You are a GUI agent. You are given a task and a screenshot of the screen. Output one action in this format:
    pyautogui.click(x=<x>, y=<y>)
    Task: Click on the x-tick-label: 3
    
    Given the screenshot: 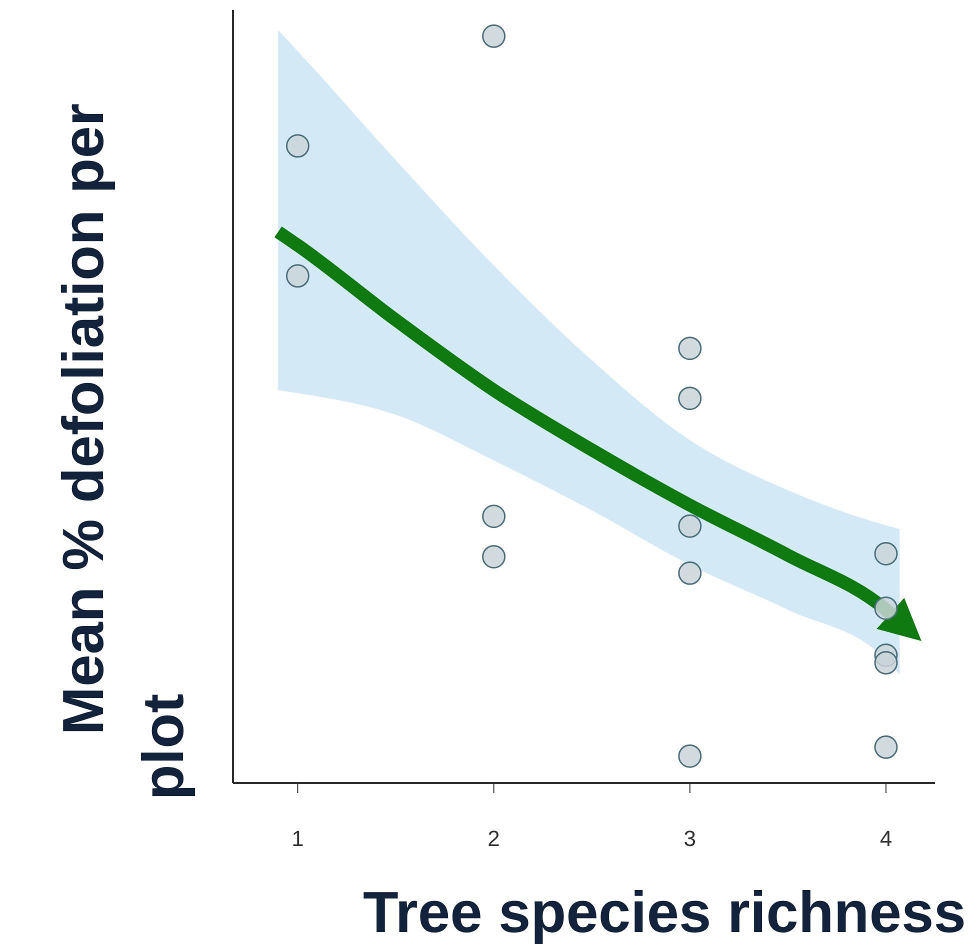 What is the action you would take?
    pyautogui.click(x=690, y=838)
    